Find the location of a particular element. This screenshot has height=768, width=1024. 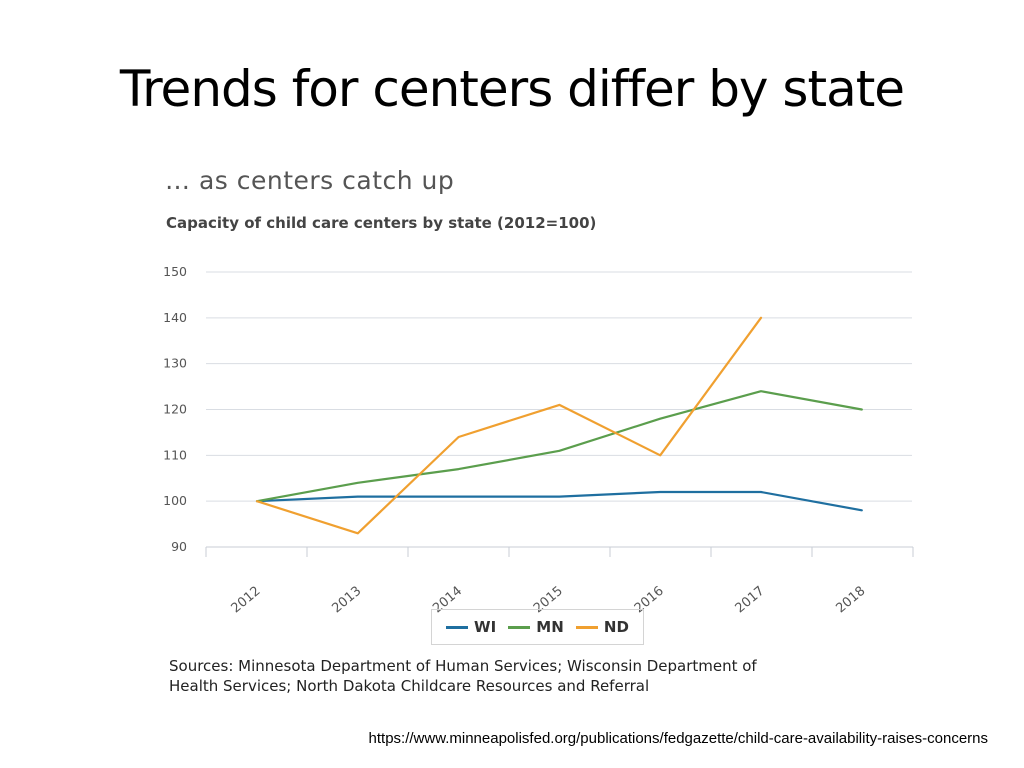

y-tick-90: 90 is located at coordinates (179, 546).